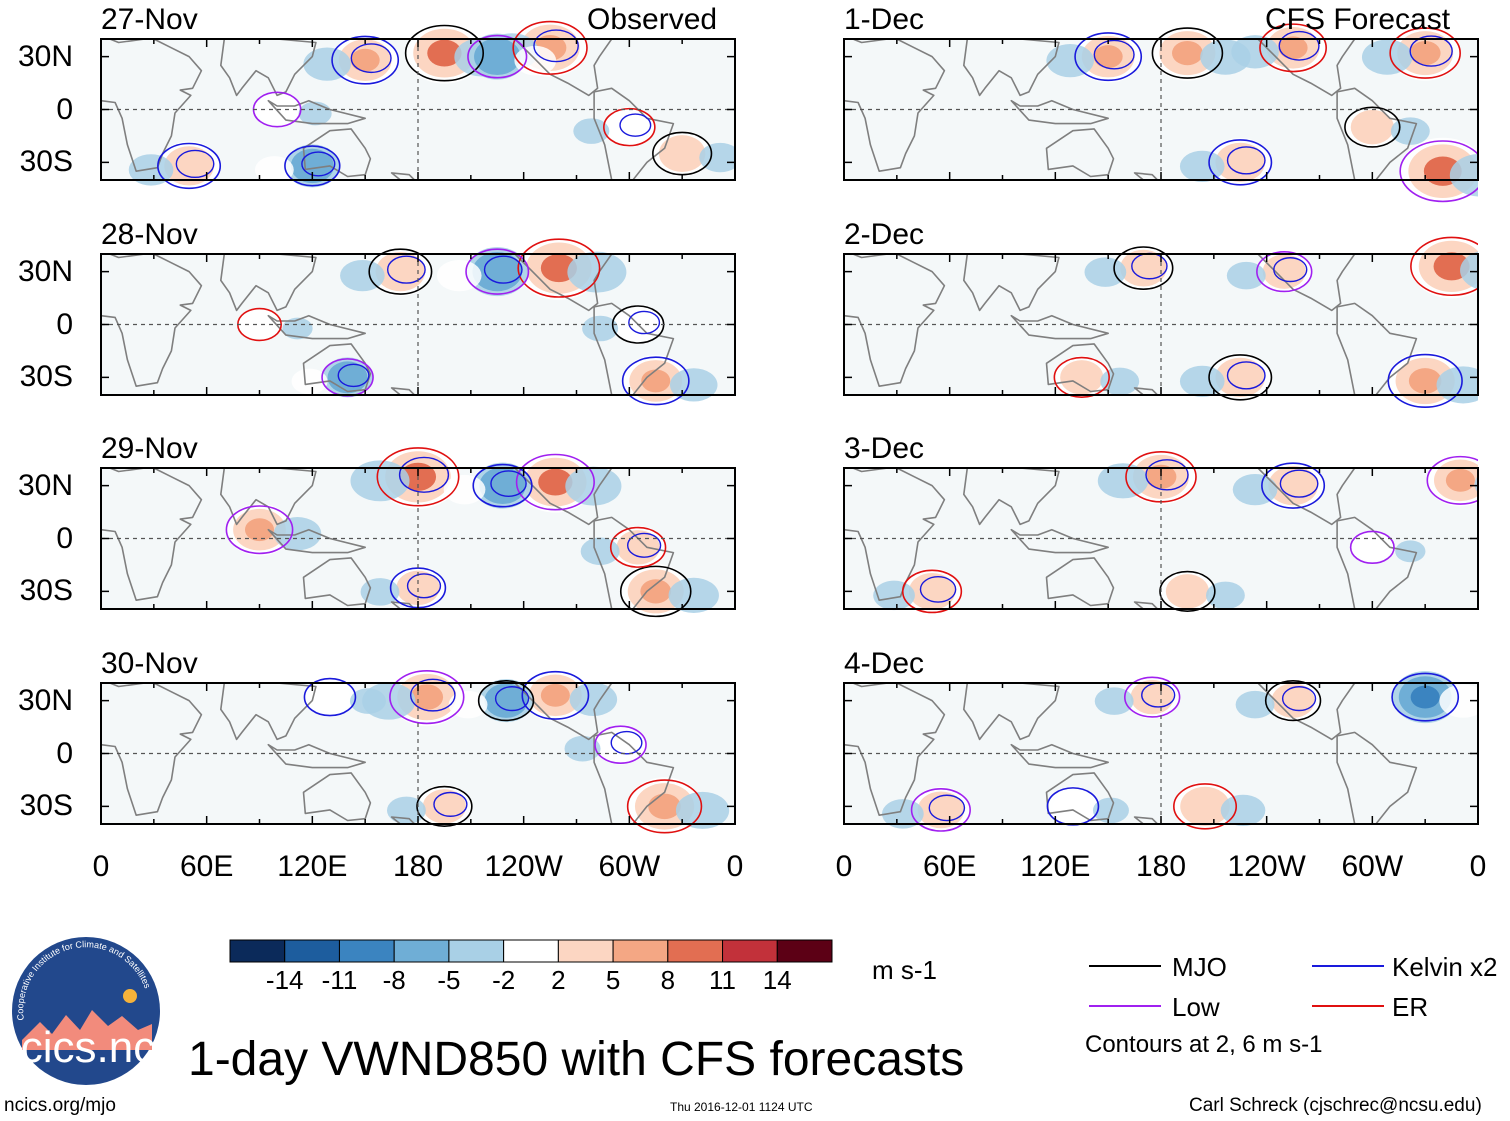 The height and width of the screenshot is (1121, 1510). What do you see at coordinates (1478, 866) in the screenshot?
I see `longitude-label: 0` at bounding box center [1478, 866].